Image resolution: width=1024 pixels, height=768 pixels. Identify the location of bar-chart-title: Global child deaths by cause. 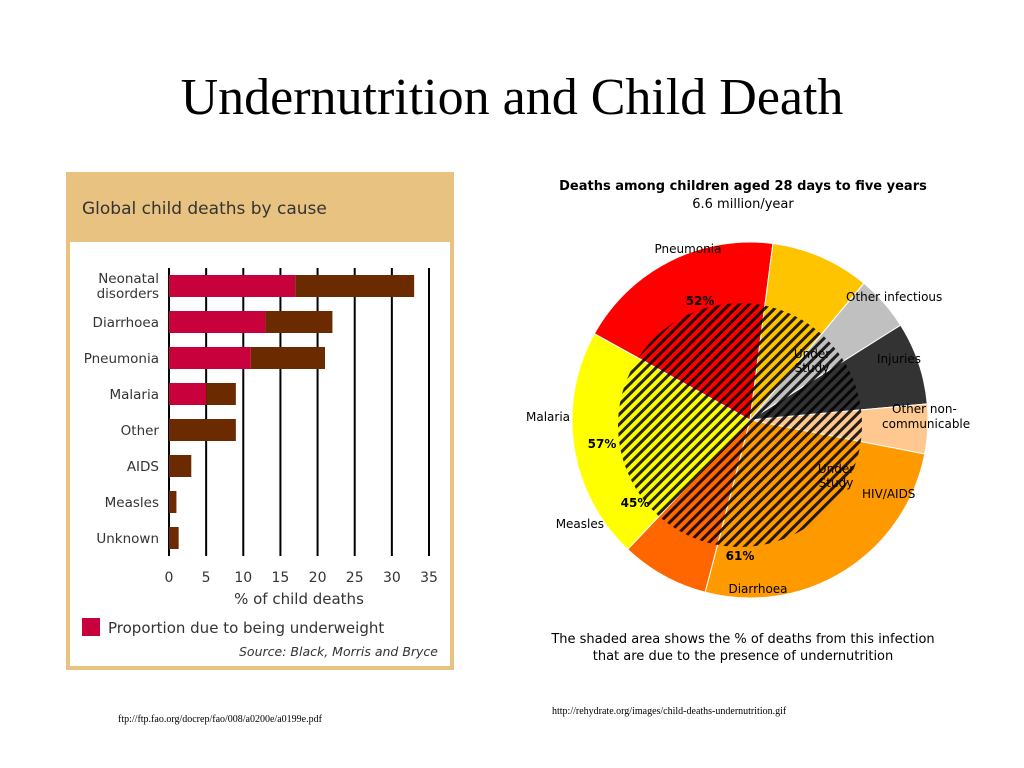
(204, 209).